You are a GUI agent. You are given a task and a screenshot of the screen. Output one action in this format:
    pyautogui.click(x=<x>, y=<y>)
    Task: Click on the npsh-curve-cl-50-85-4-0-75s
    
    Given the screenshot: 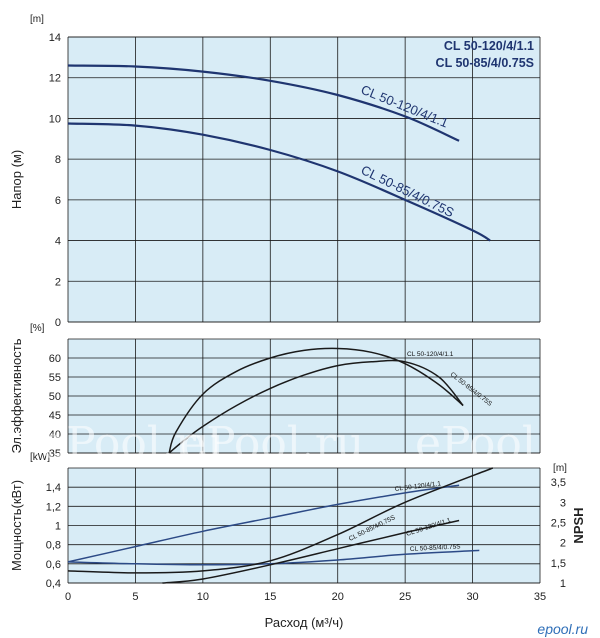 What is the action you would take?
    pyautogui.click(x=280, y=520)
    